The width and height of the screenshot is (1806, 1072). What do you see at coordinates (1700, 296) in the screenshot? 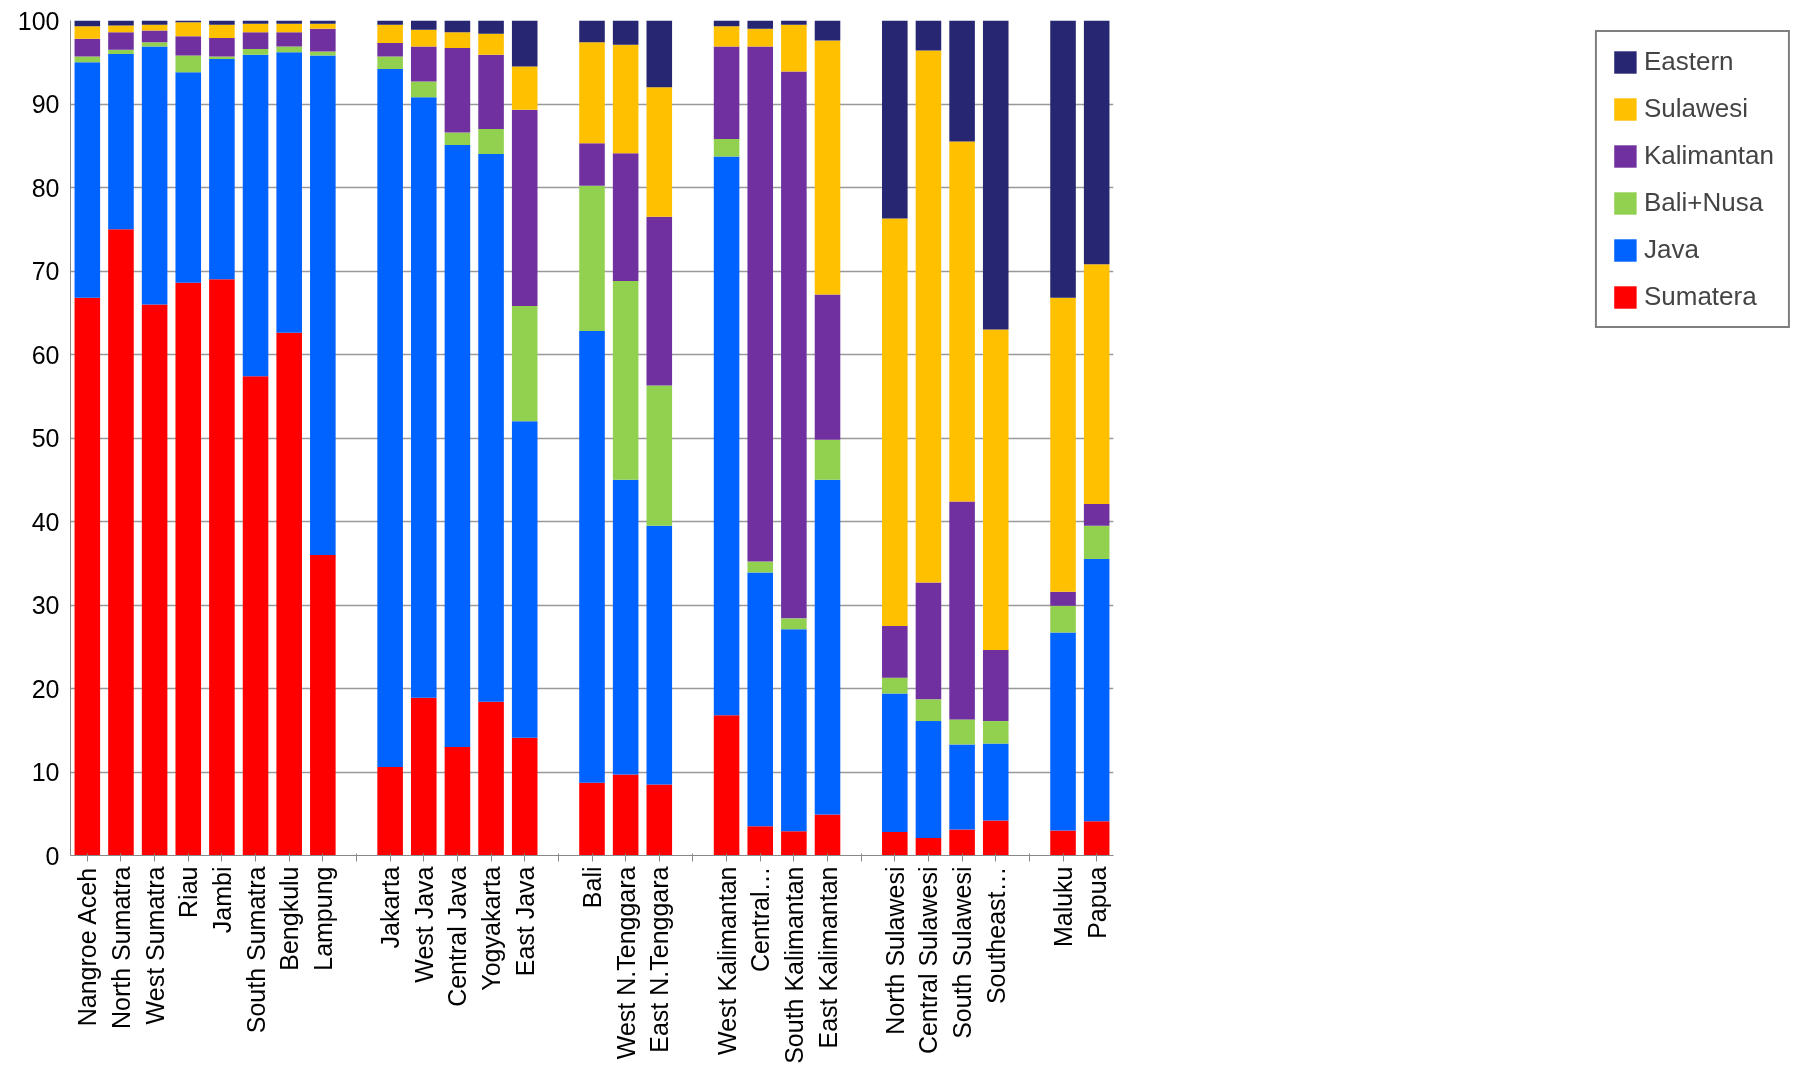
I see `legend-label: Sumatera` at bounding box center [1700, 296].